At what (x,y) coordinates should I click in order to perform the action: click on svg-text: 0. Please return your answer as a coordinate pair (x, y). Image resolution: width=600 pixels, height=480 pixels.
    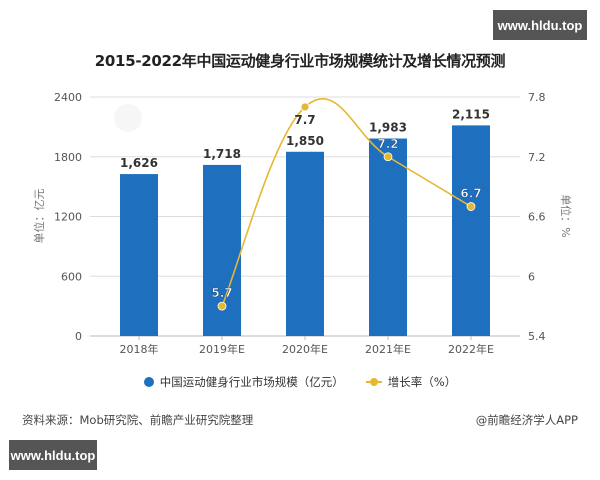
    Looking at the image, I should click on (78, 336).